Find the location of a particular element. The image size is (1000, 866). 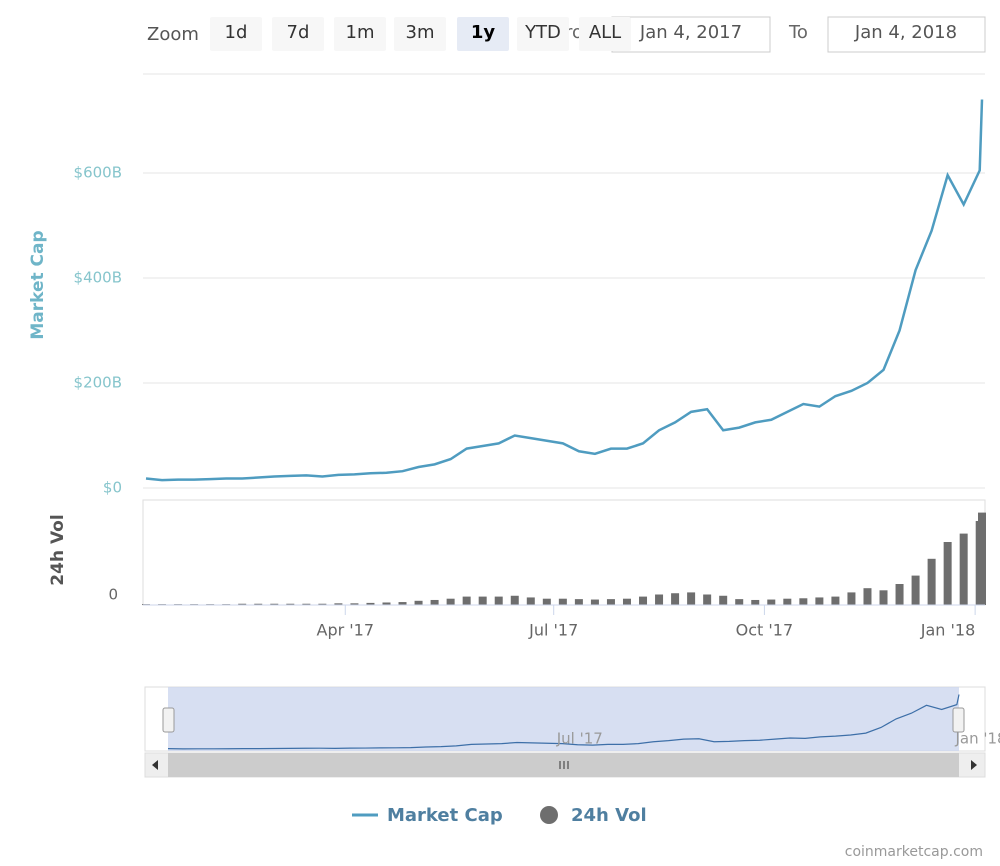

from-date: Jan 4, 2017 is located at coordinates (690, 32).